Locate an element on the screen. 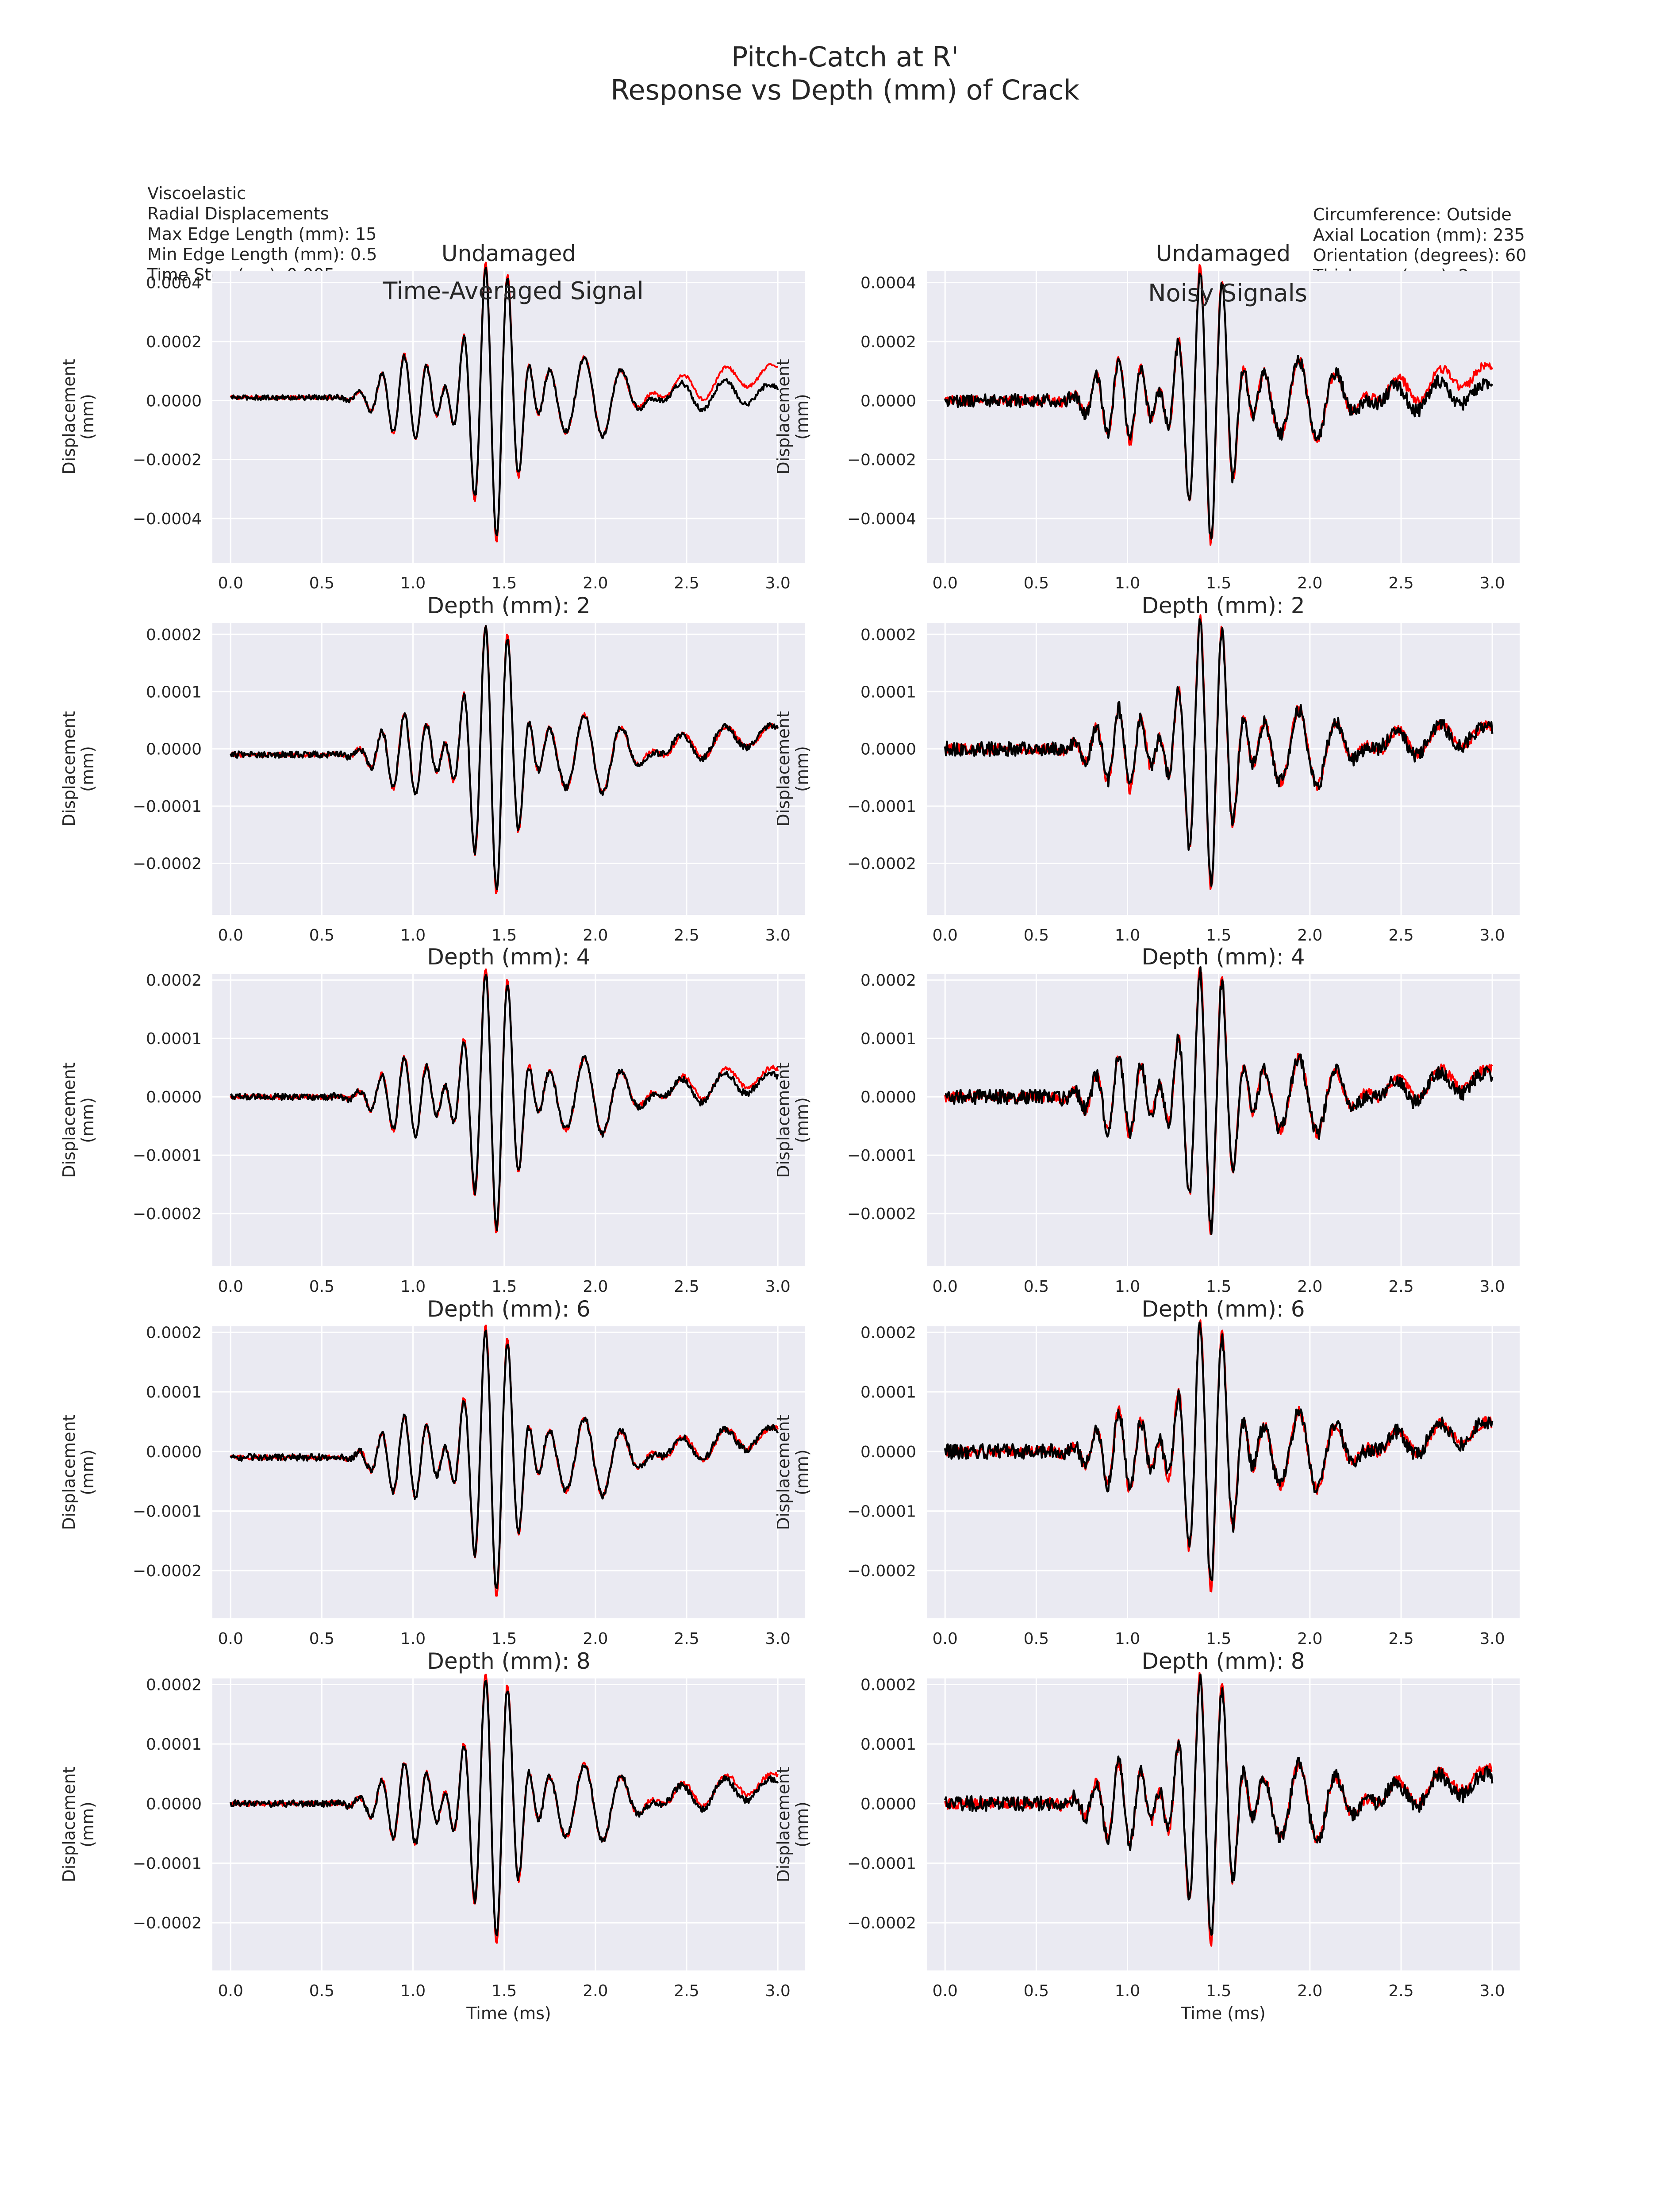 This screenshot has width=1659, height=2212. annotation-right-line: Orientation (degrees): 60 is located at coordinates (1420, 256).